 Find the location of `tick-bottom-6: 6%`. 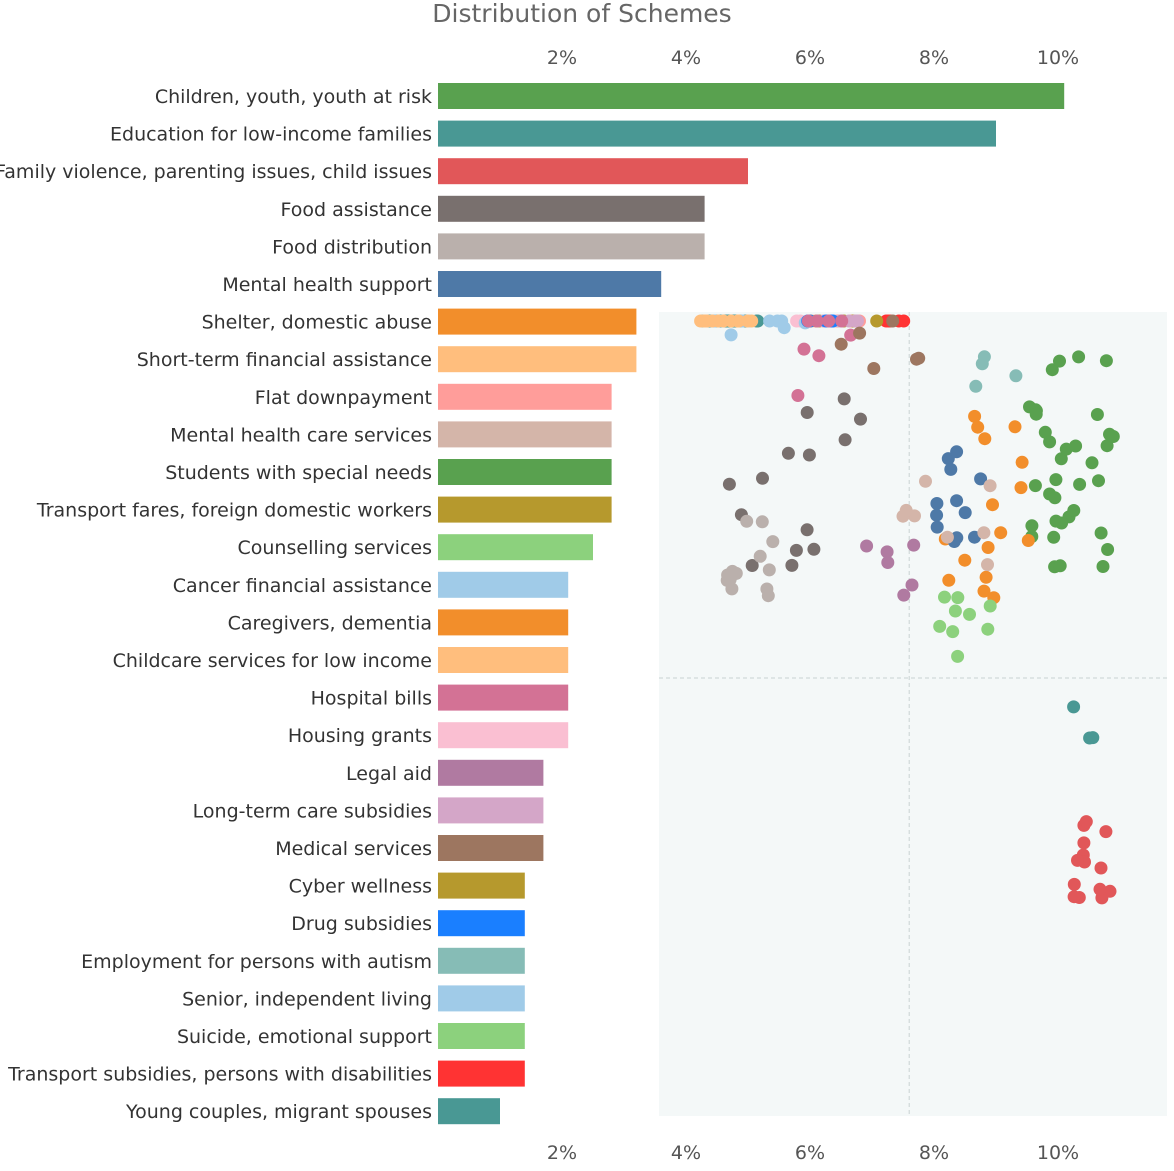

tick-bottom-6: 6% is located at coordinates (810, 1153).